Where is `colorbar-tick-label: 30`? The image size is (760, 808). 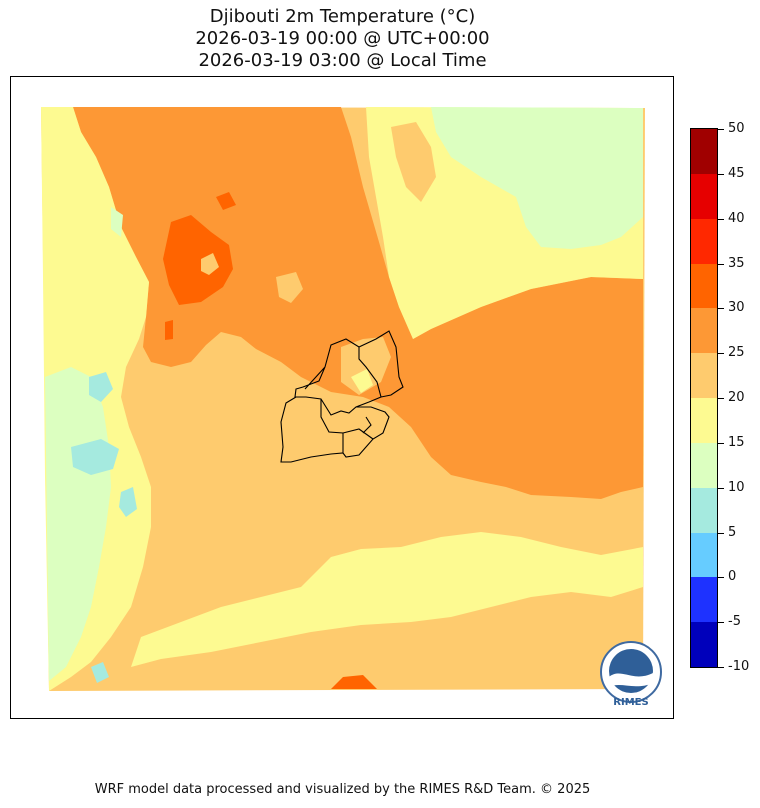 colorbar-tick-label: 30 is located at coordinates (736, 308).